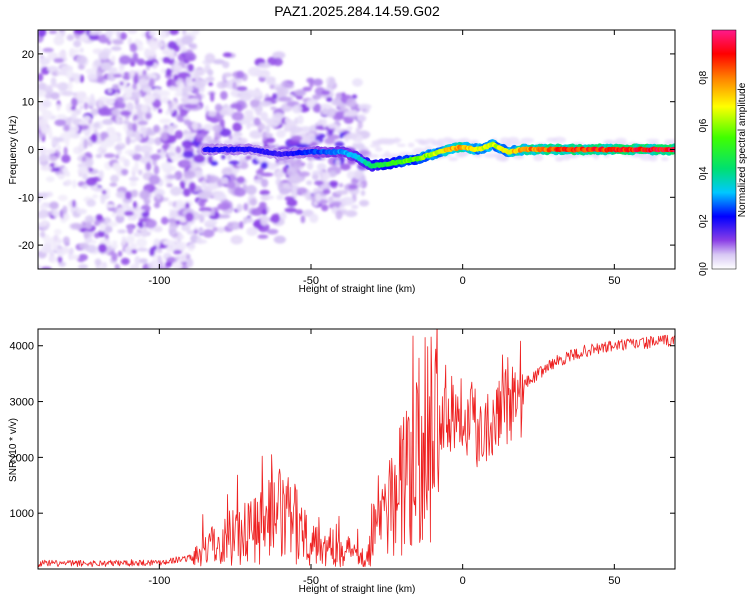 The height and width of the screenshot is (600, 750). What do you see at coordinates (159, 581) in the screenshot?
I see `snr-x-tick-label: -100` at bounding box center [159, 581].